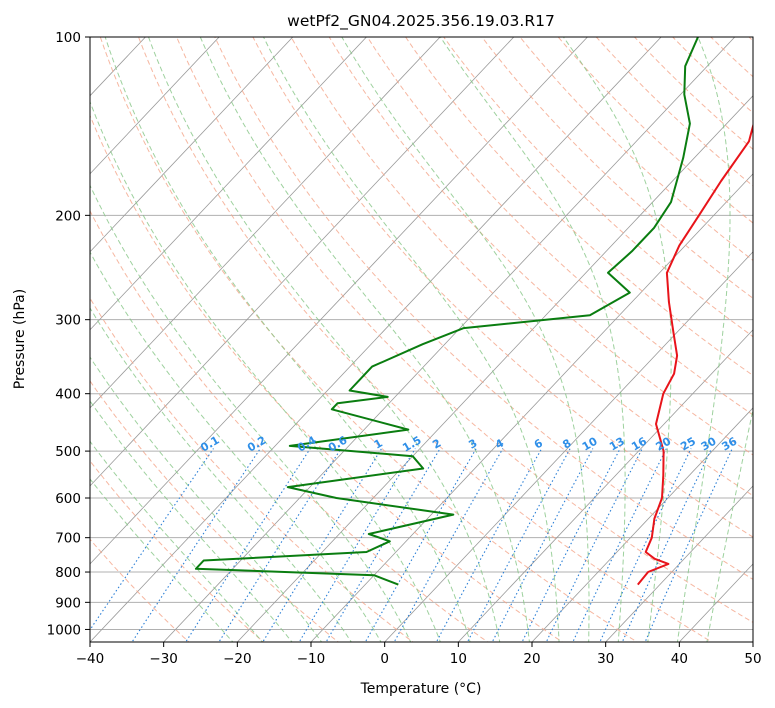 This screenshot has width=775, height=708. What do you see at coordinates (384, 659) in the screenshot?
I see `x-tick-label: 0` at bounding box center [384, 659].